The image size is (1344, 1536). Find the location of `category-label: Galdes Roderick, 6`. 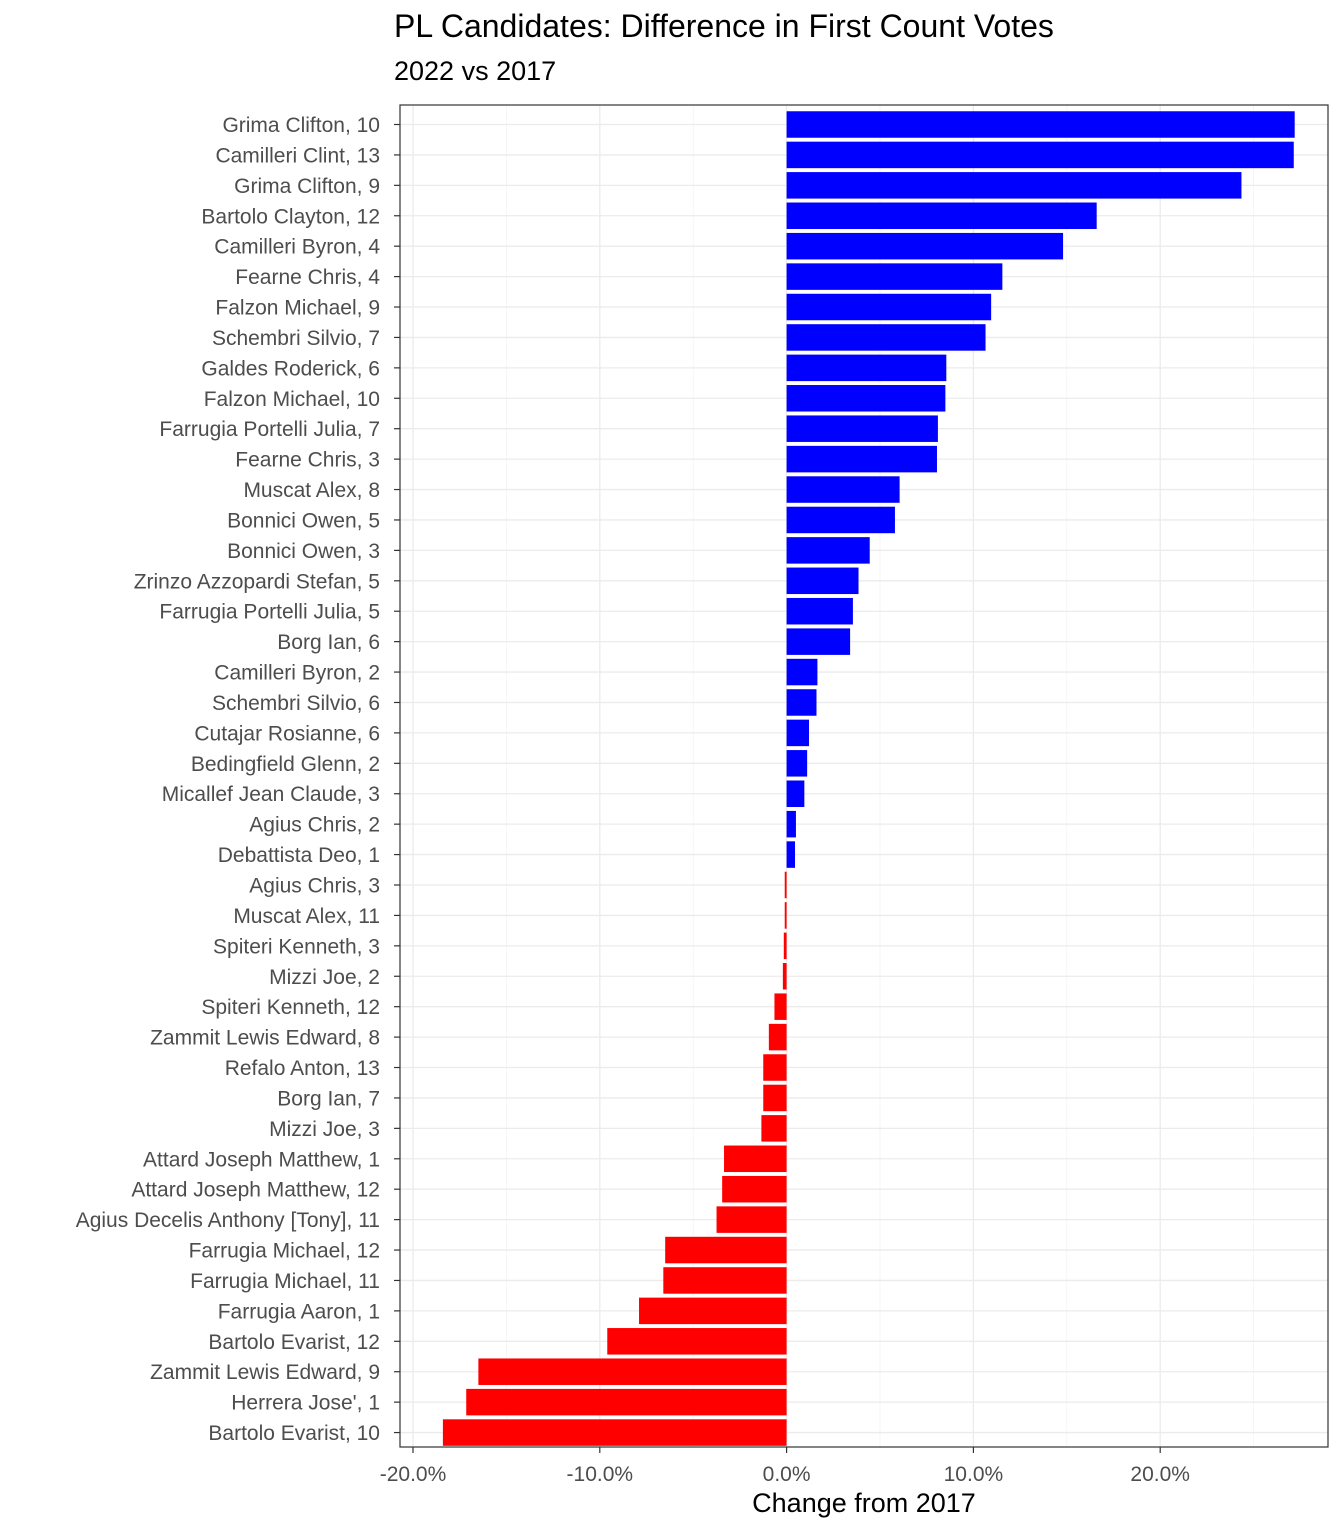

category-label: Galdes Roderick, 6 is located at coordinates (290, 368).